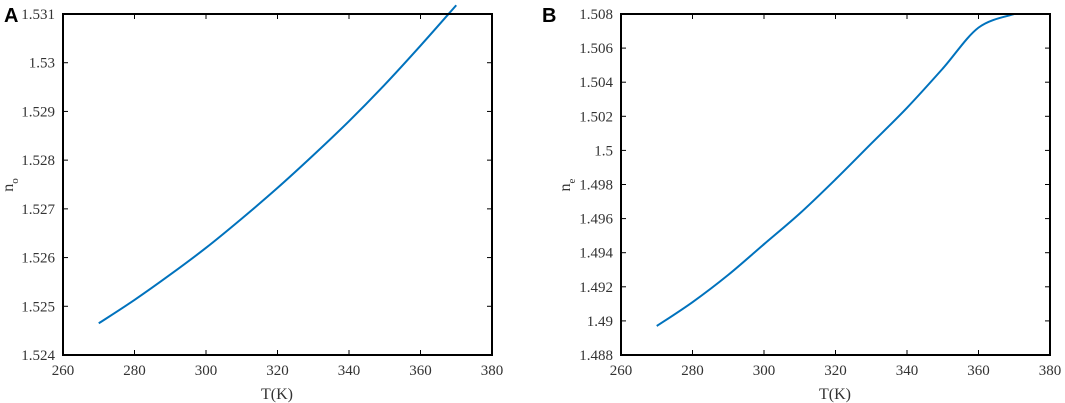  What do you see at coordinates (277, 394) in the screenshot?
I see `panel-a-x-axis-label: T(K)` at bounding box center [277, 394].